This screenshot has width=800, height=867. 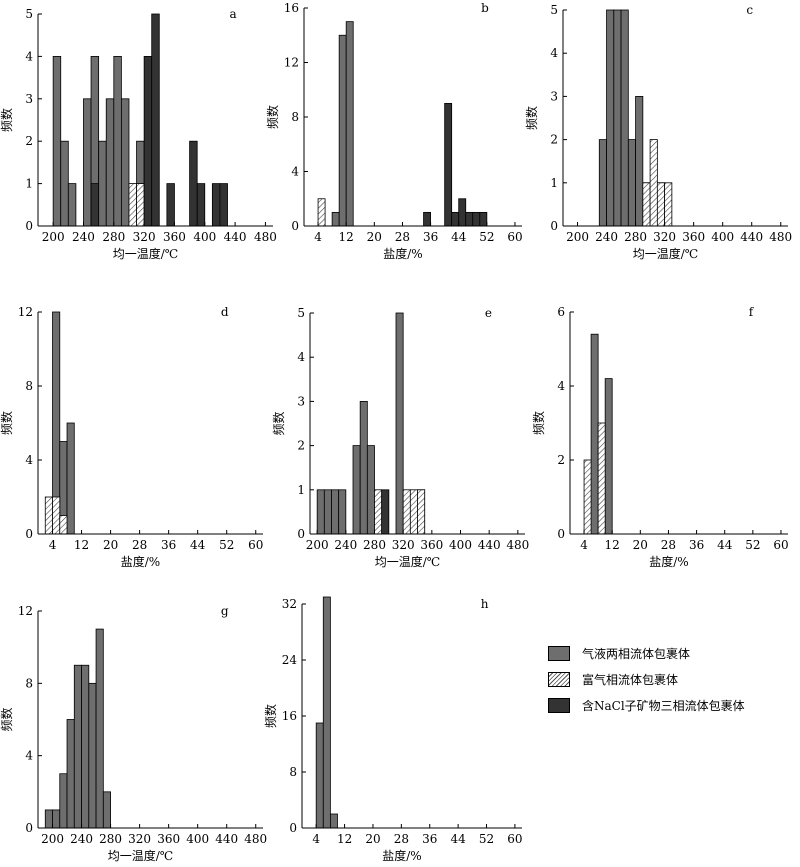 I want to click on panel-label-b: b, so click(x=485, y=8).